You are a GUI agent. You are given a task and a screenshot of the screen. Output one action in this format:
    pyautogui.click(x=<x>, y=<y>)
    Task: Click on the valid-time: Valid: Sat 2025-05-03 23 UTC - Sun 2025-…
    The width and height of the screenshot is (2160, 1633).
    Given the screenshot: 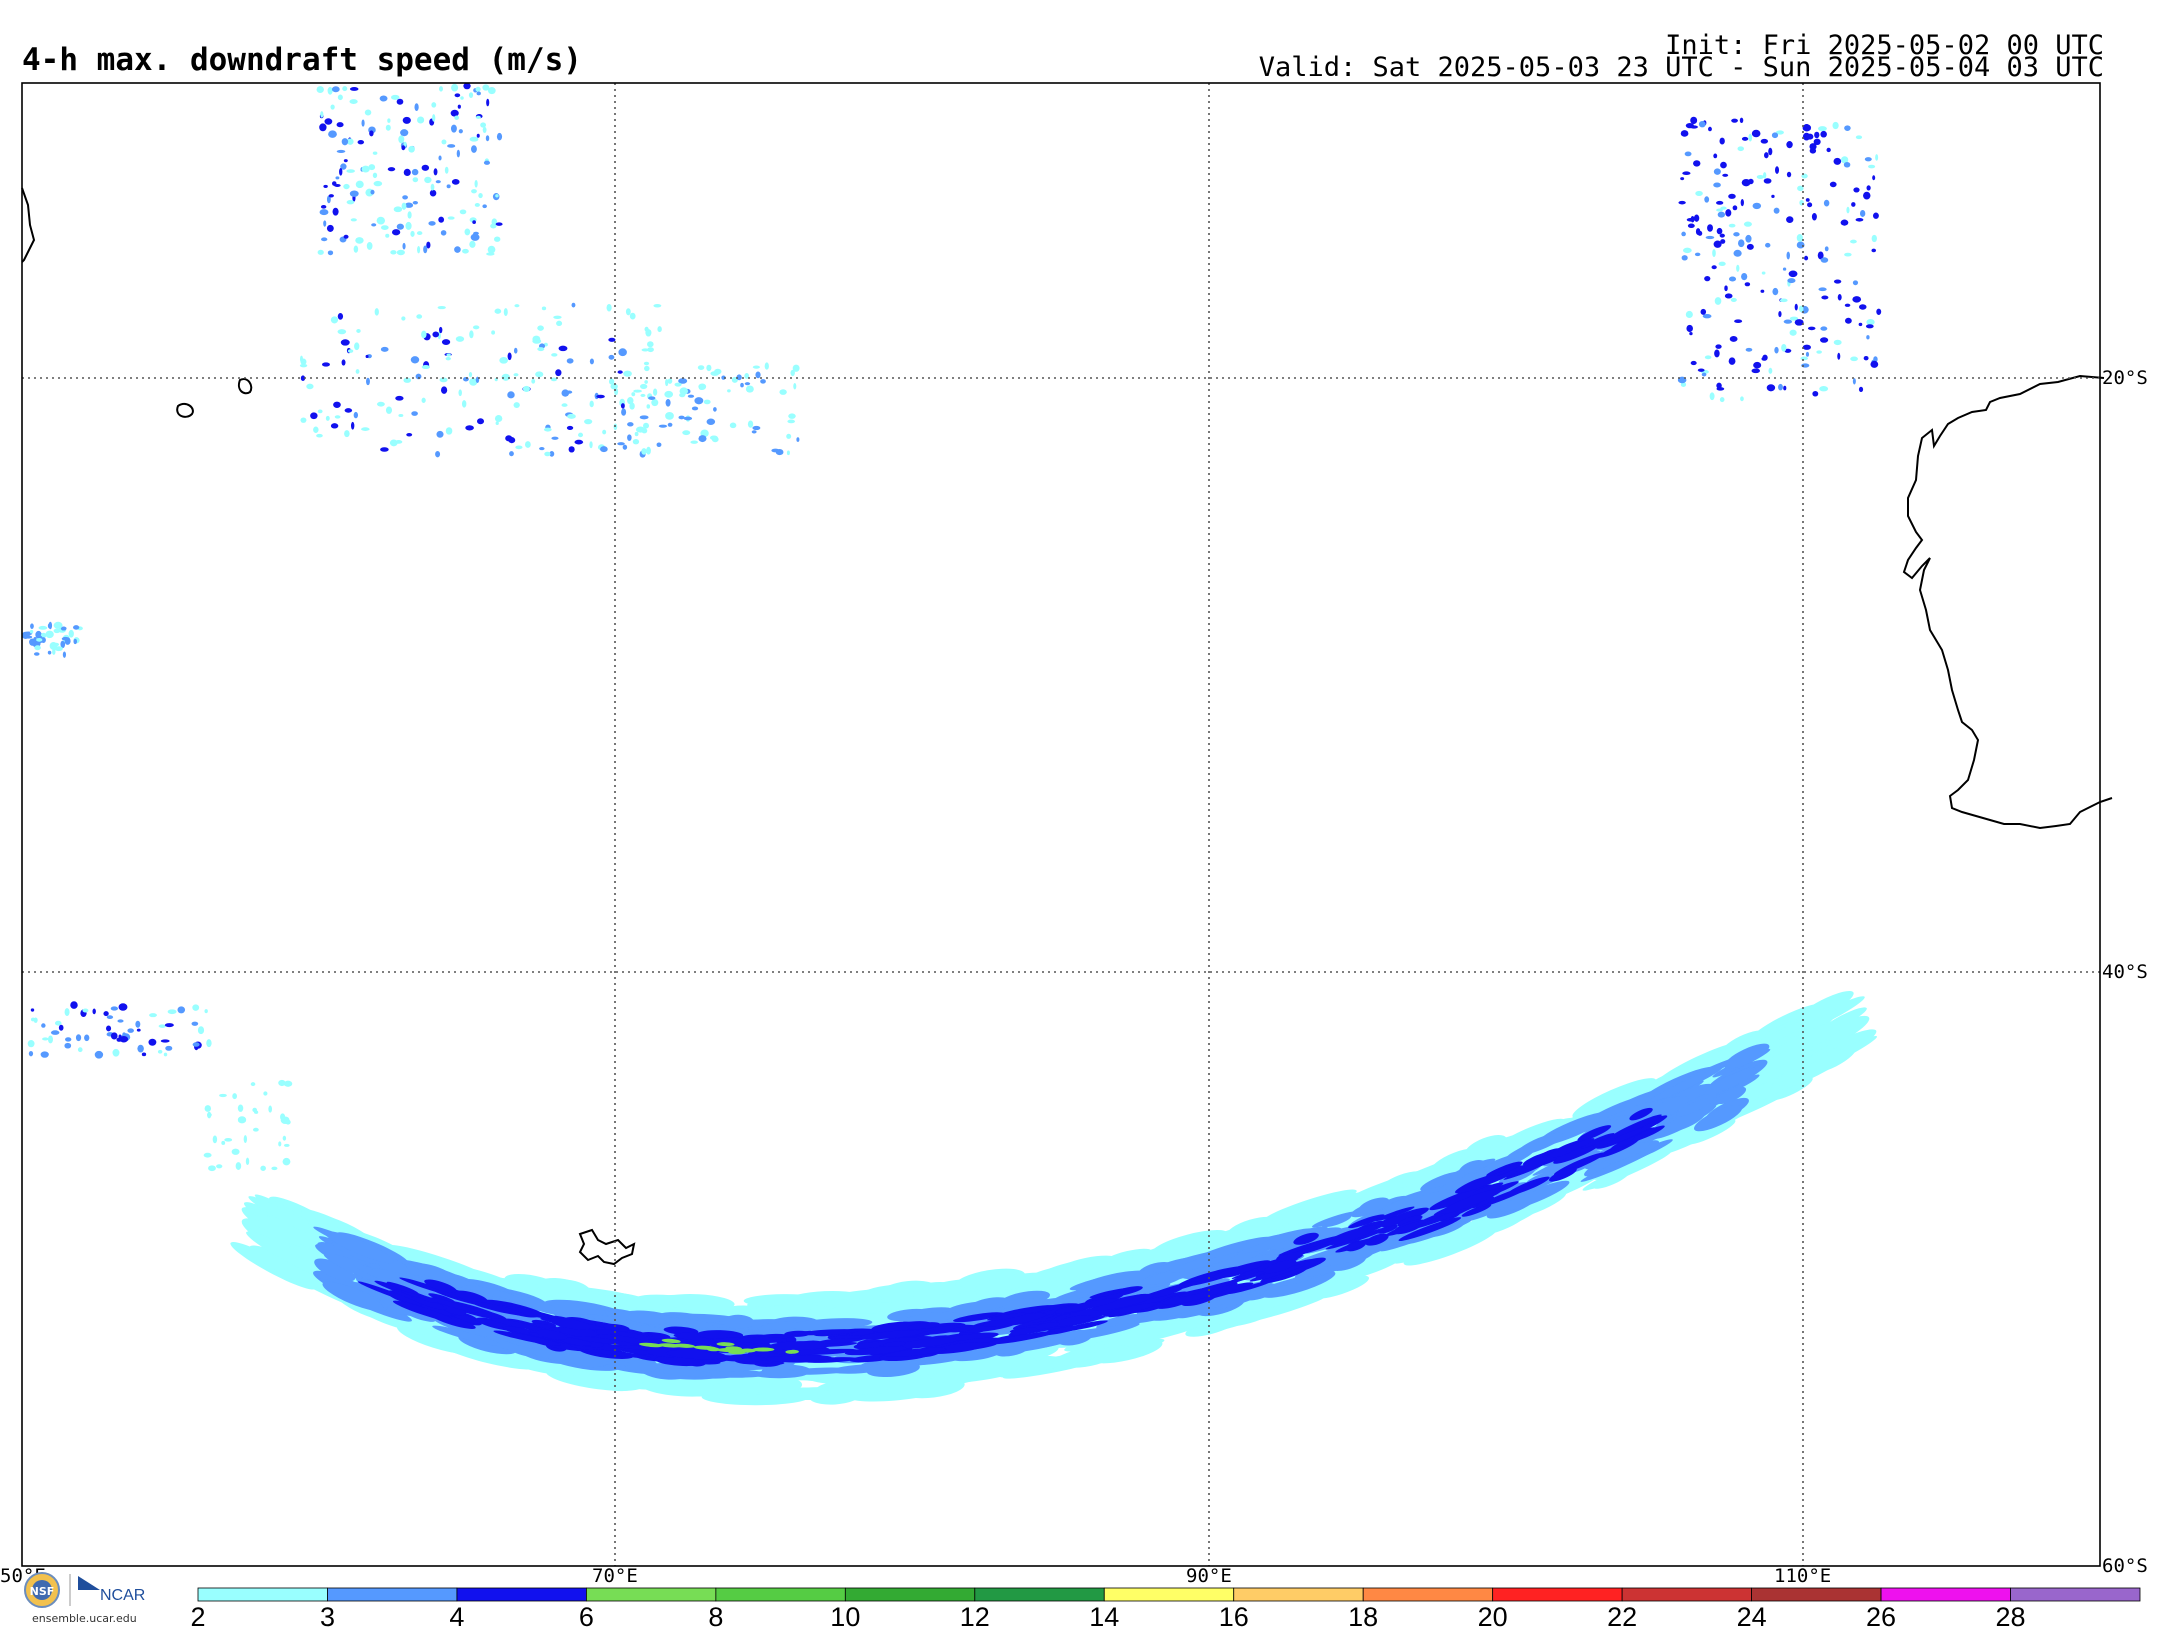 What is the action you would take?
    pyautogui.click(x=1681, y=67)
    